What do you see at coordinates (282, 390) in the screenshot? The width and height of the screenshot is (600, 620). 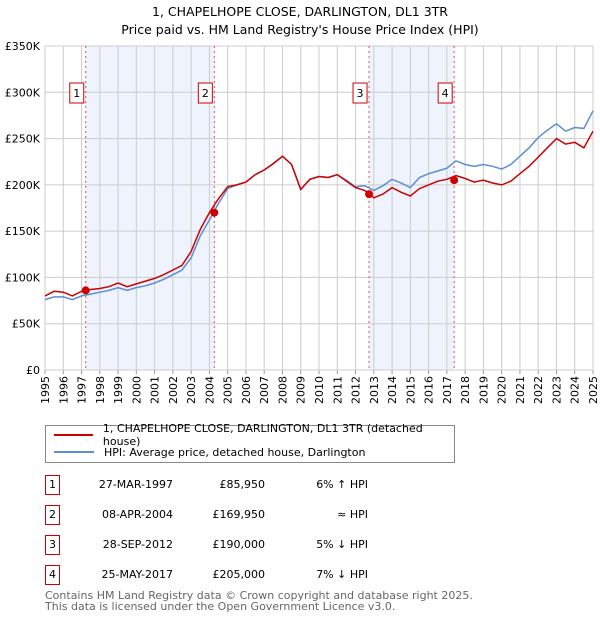 I see `x-tick-label: 2008` at bounding box center [282, 390].